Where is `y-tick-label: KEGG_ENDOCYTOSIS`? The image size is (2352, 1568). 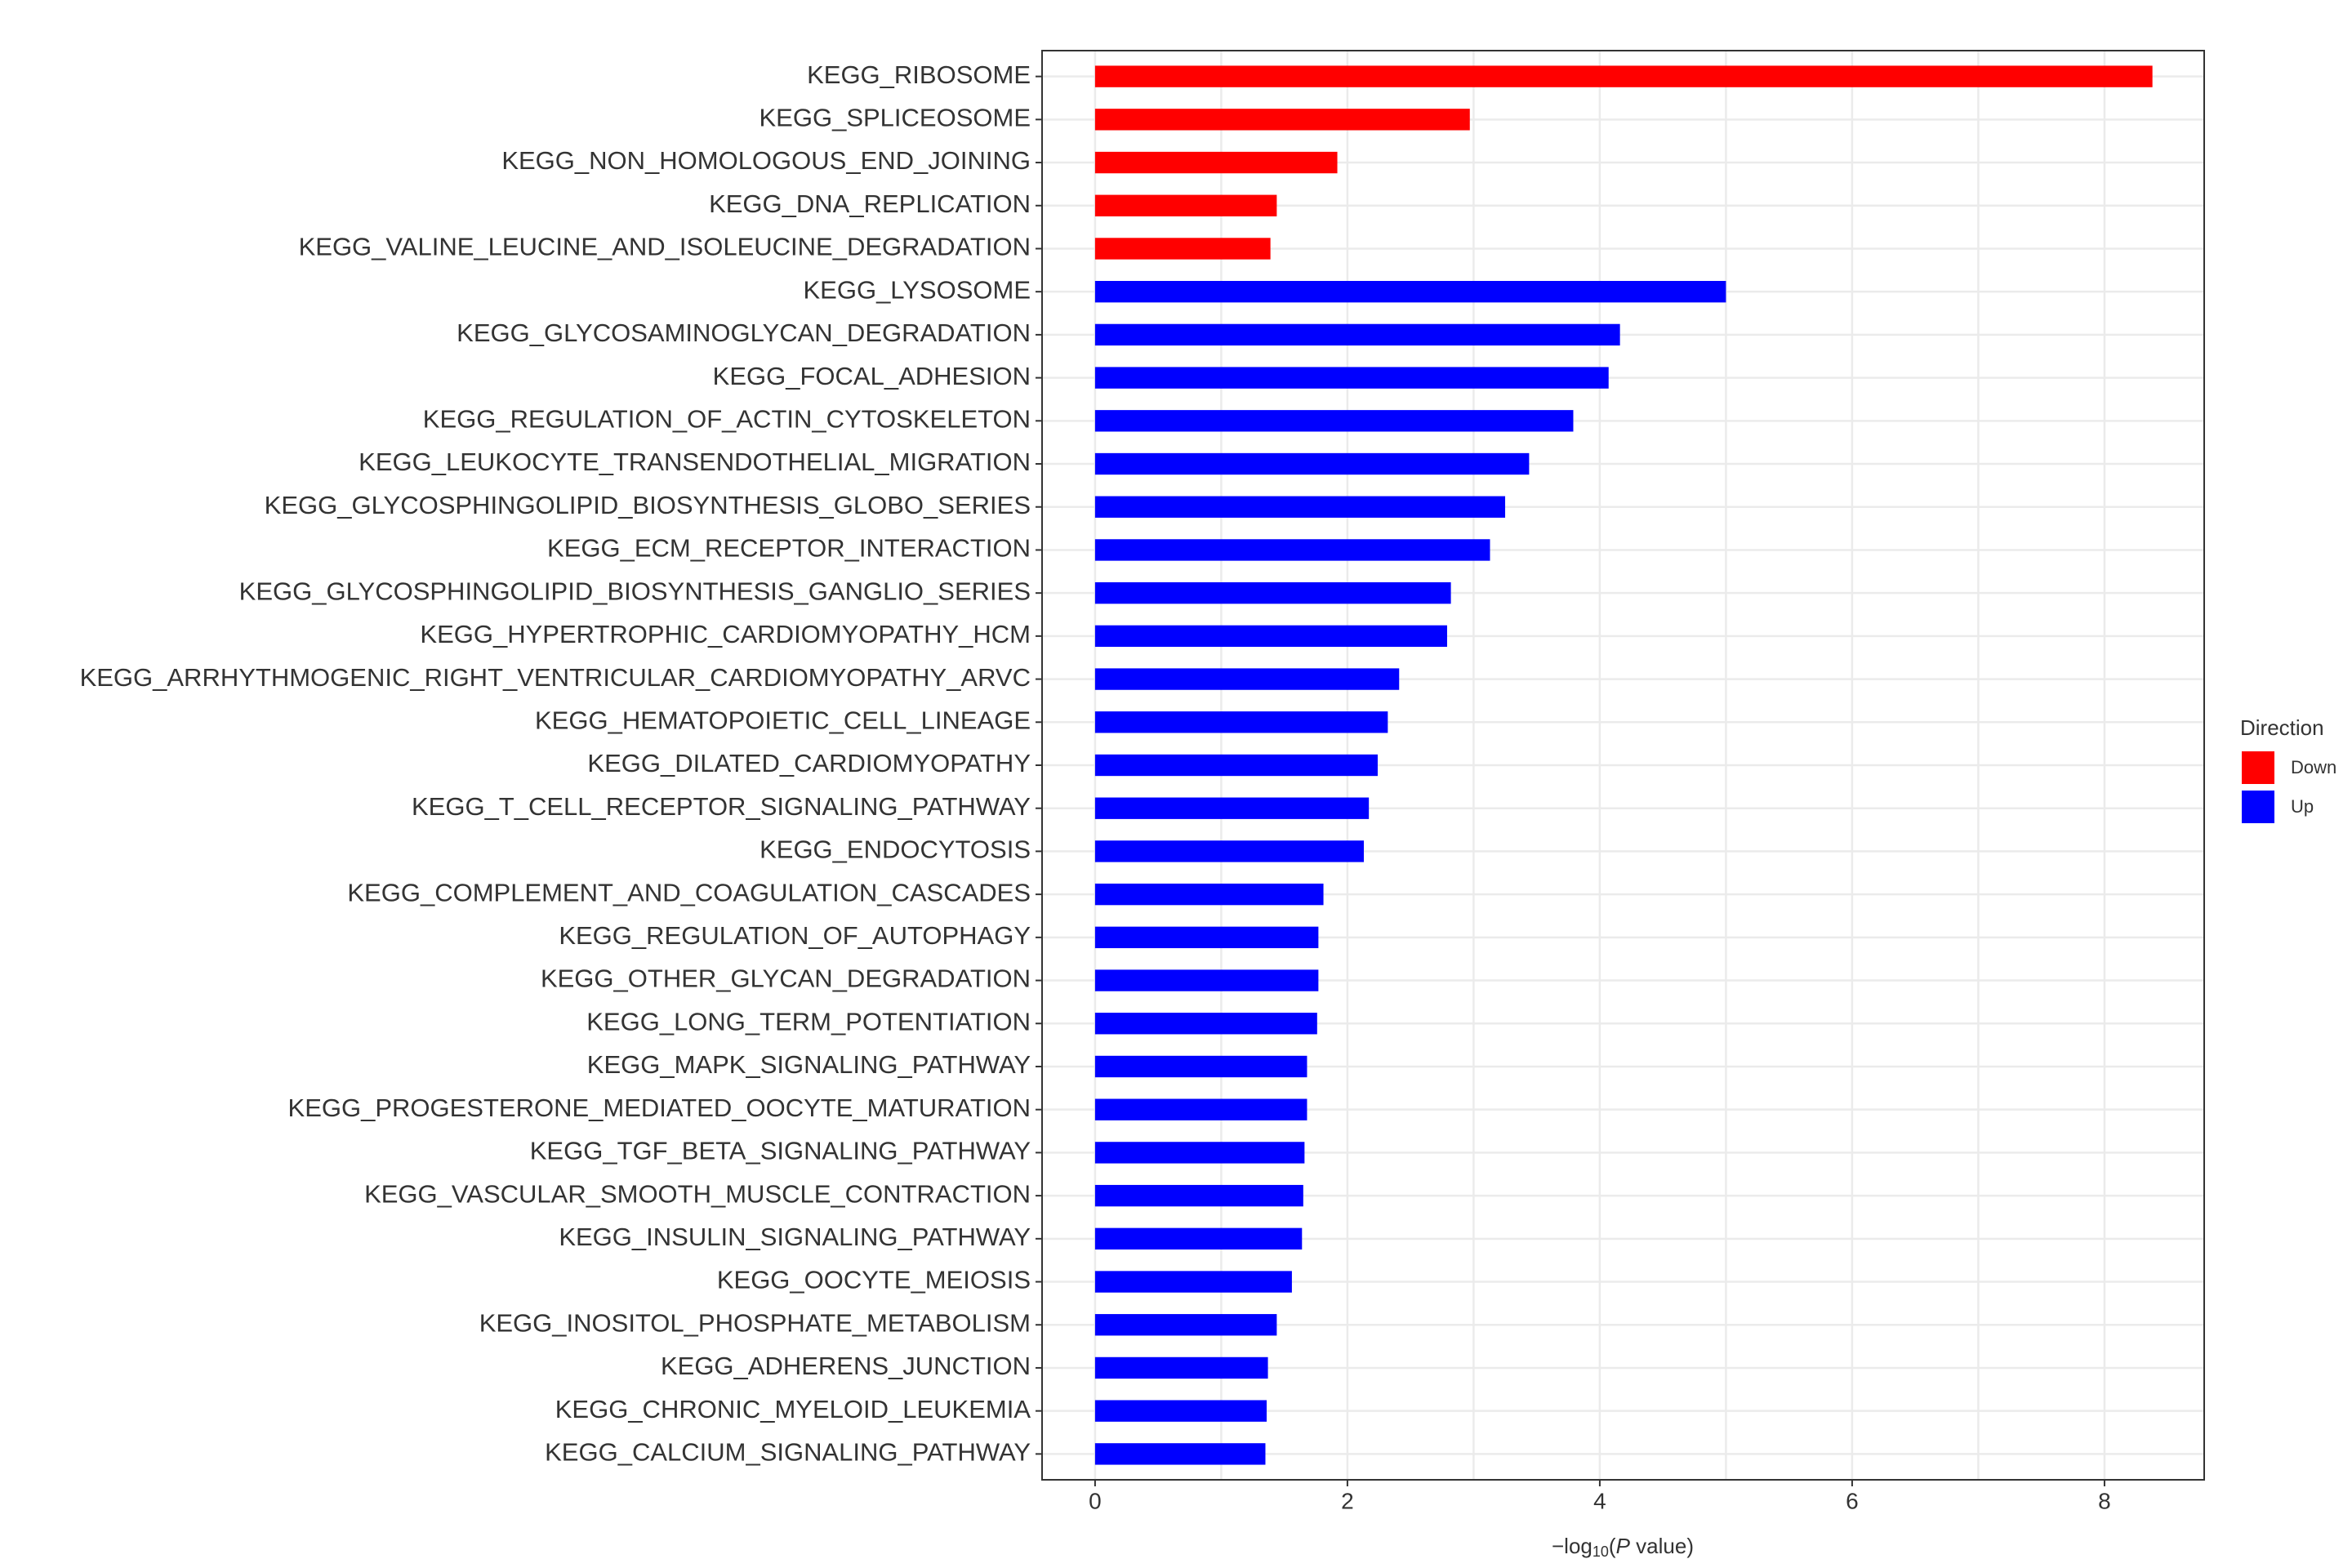
y-tick-label: KEGG_ENDOCYTOSIS is located at coordinates (896, 849).